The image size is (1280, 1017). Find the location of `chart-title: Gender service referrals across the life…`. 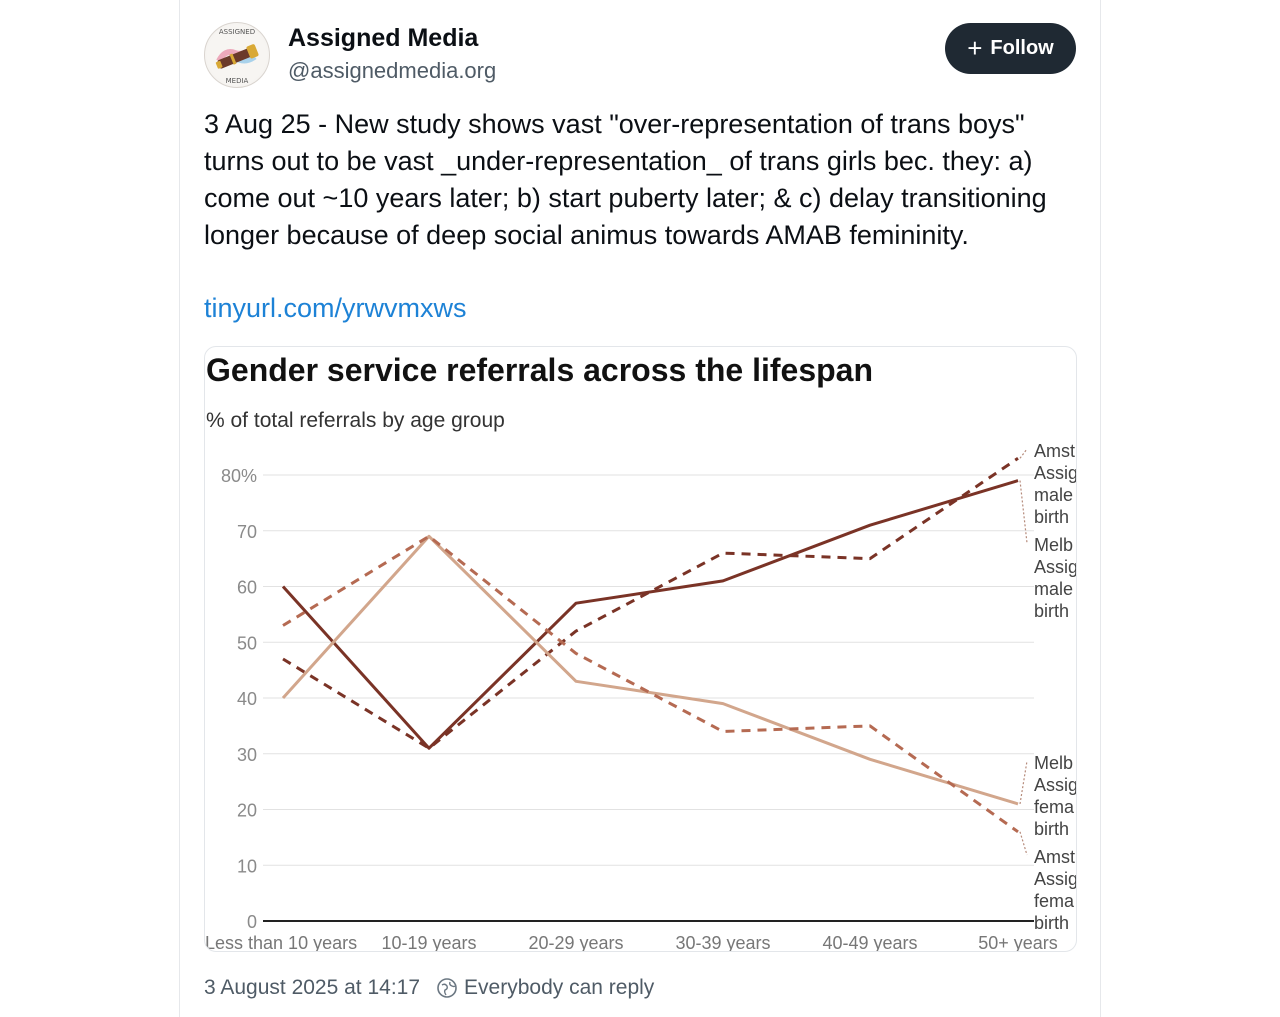

chart-title: Gender service referrals across the life… is located at coordinates (539, 370).